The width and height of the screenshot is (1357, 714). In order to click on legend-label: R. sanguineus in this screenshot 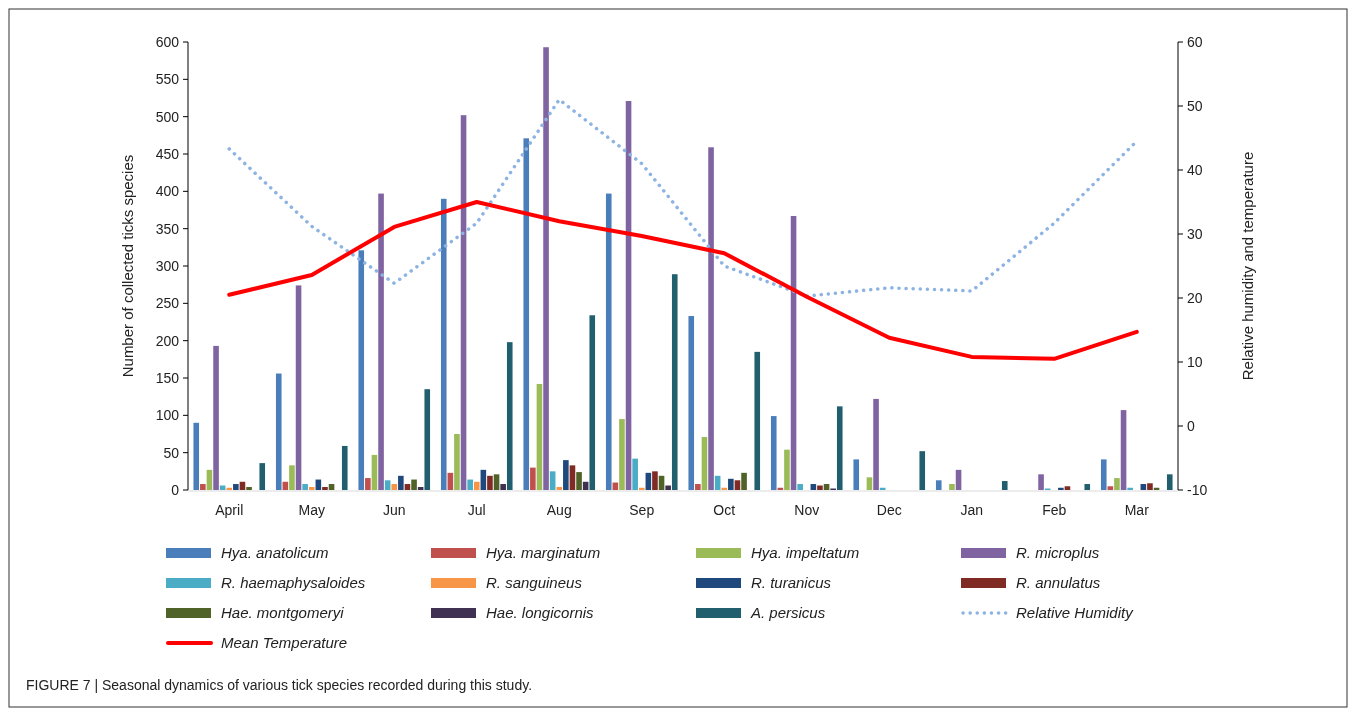, I will do `click(534, 583)`.